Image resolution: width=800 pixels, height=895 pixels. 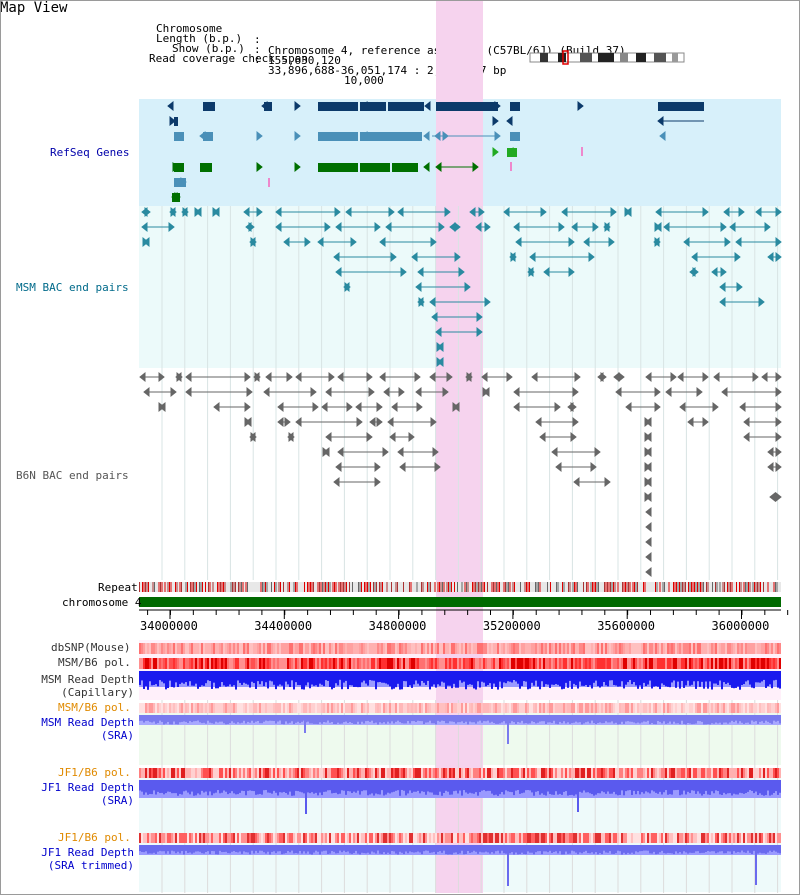 I want to click on b6n-bac-label: B6N BAC end pairs, so click(x=72, y=475).